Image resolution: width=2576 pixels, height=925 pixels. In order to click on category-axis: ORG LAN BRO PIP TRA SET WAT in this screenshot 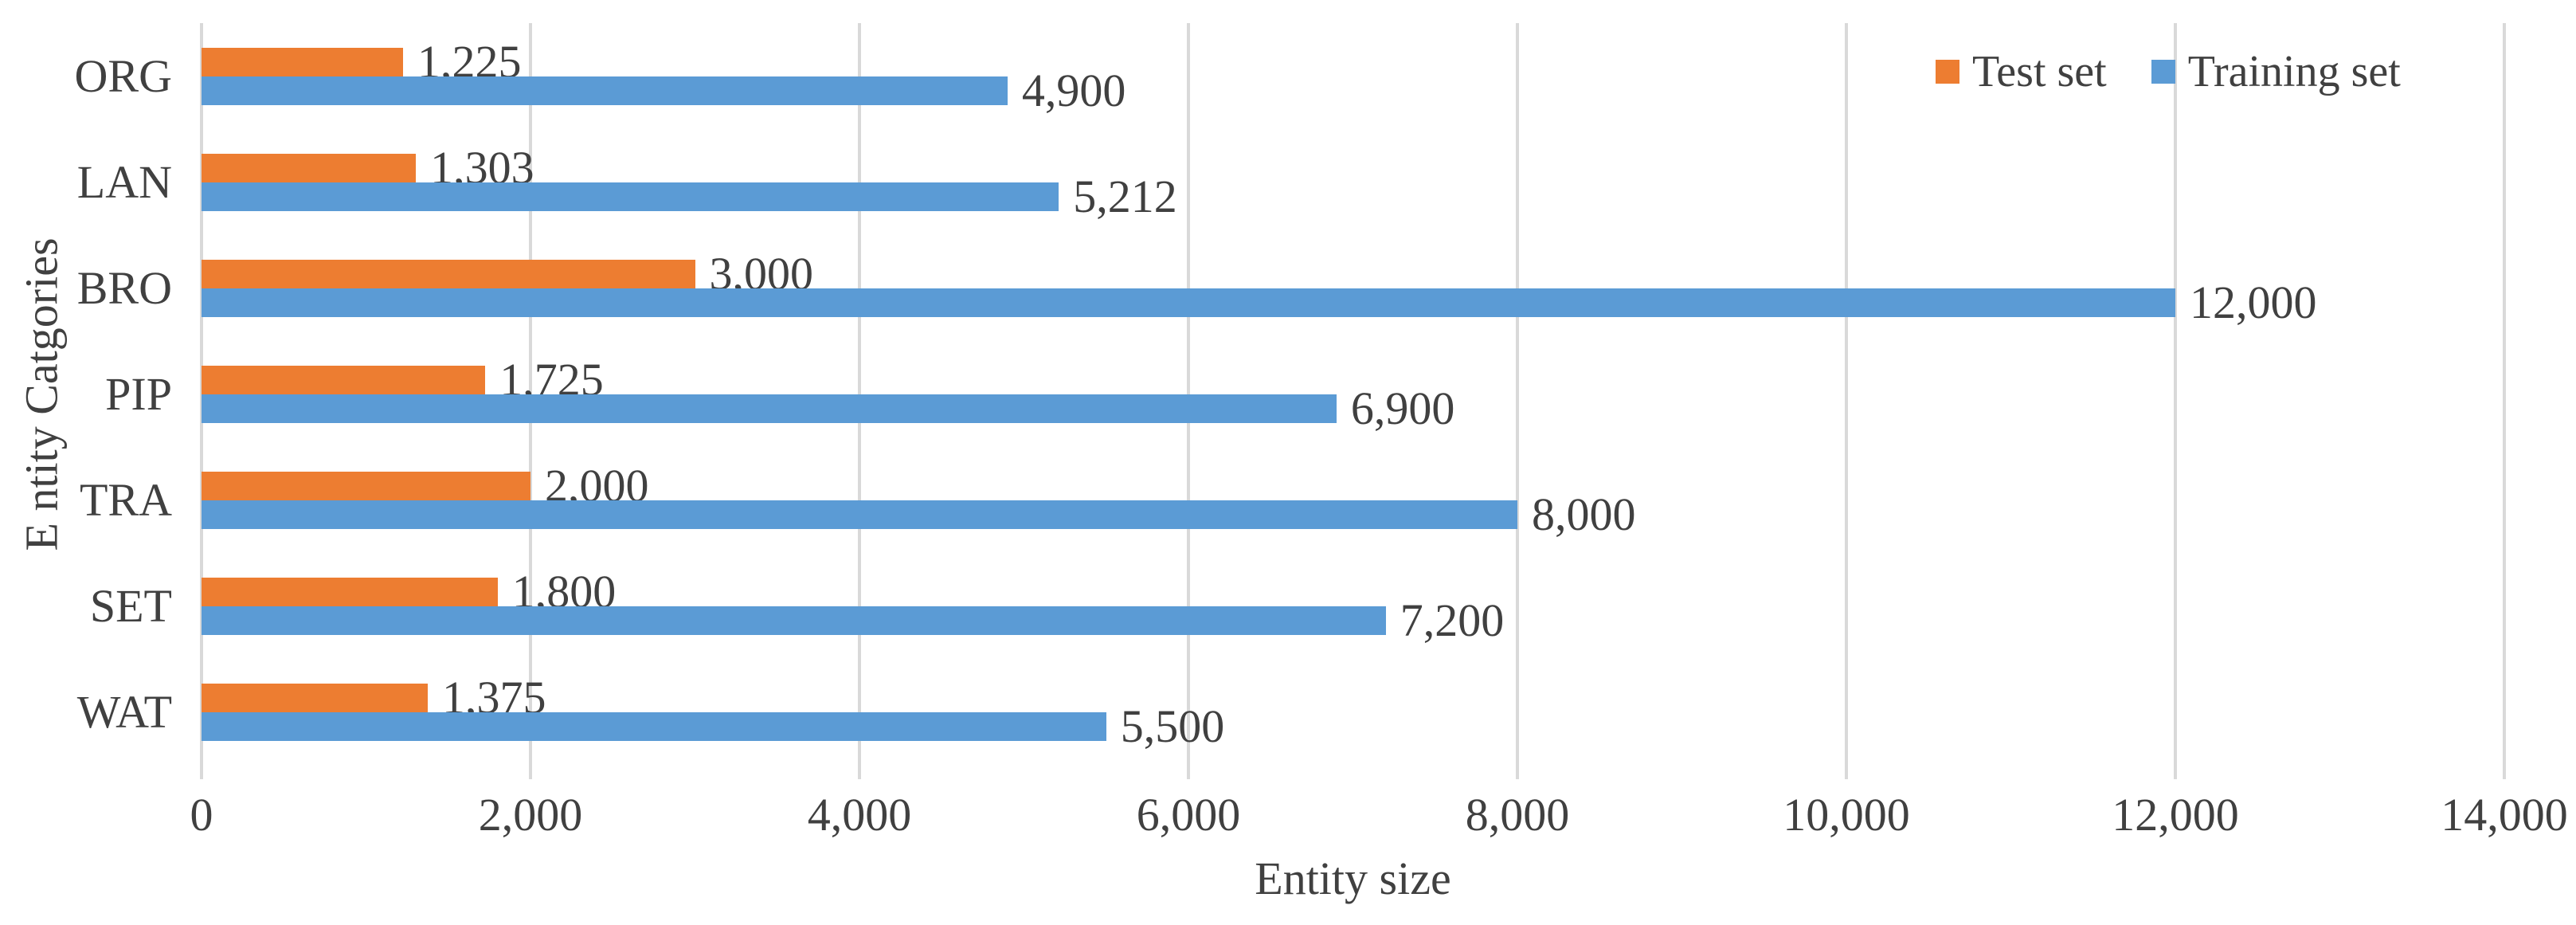, I will do `click(92, 394)`.